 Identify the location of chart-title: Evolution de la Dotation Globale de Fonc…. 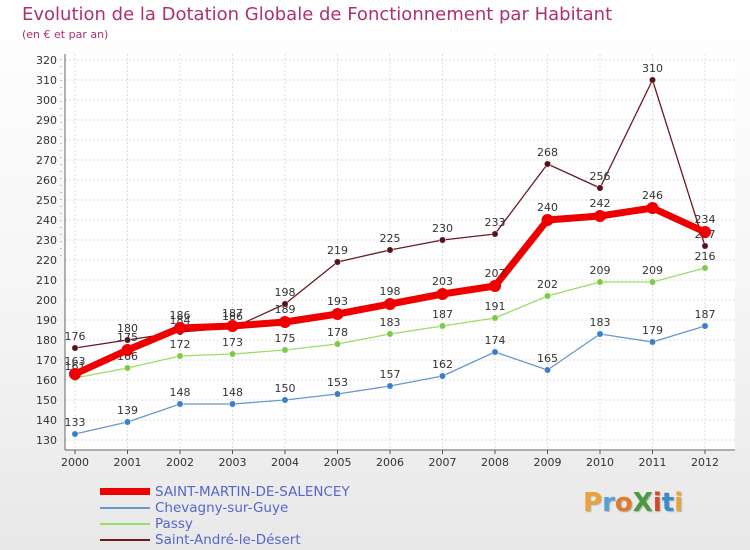
(317, 14).